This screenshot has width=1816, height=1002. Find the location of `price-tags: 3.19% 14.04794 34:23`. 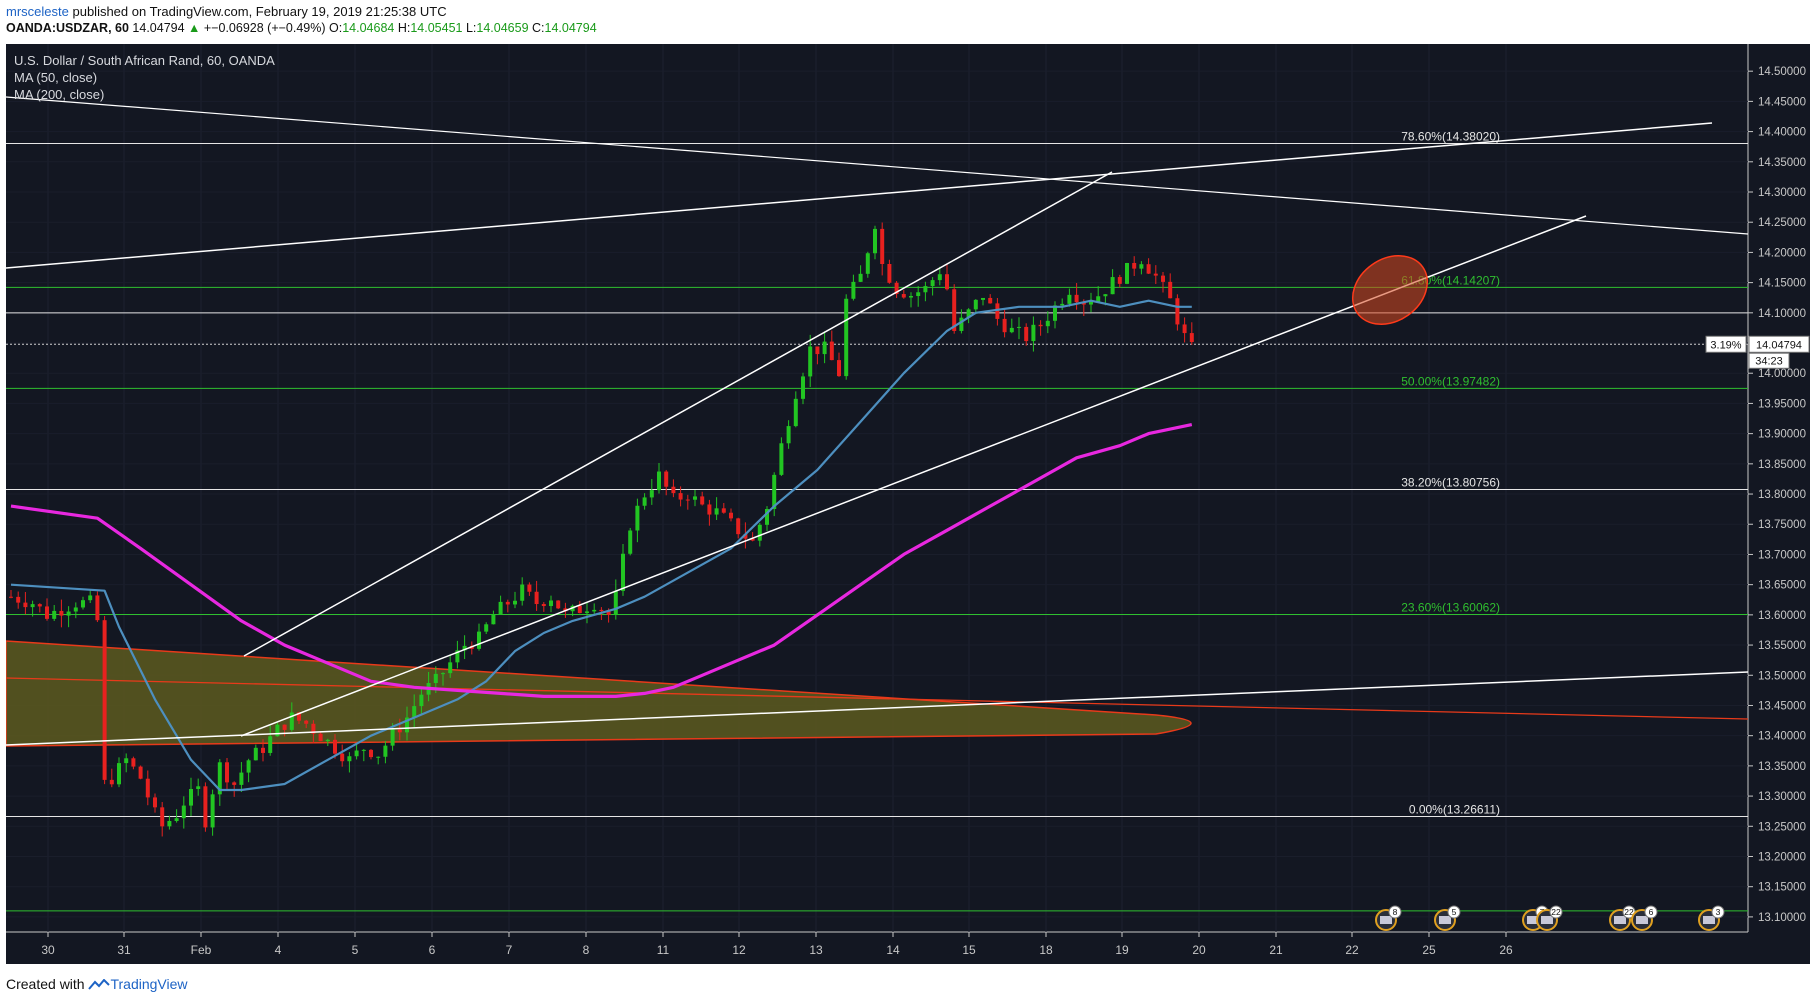

price-tags: 3.19% 14.04794 34:23 is located at coordinates (1757, 352).